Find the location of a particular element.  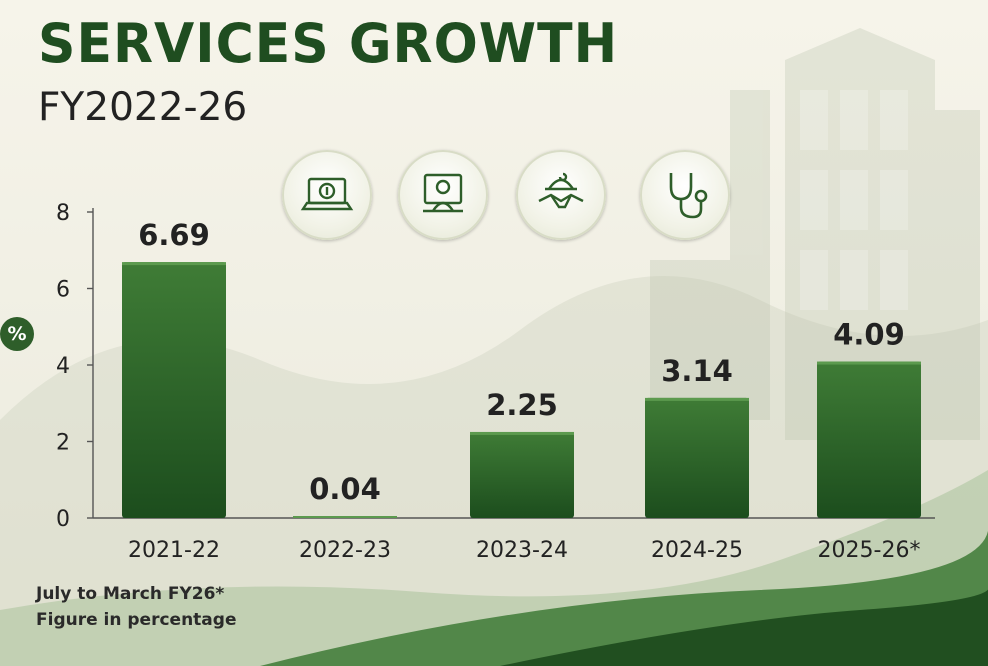

laptop-coin-icon is located at coordinates (327, 195).